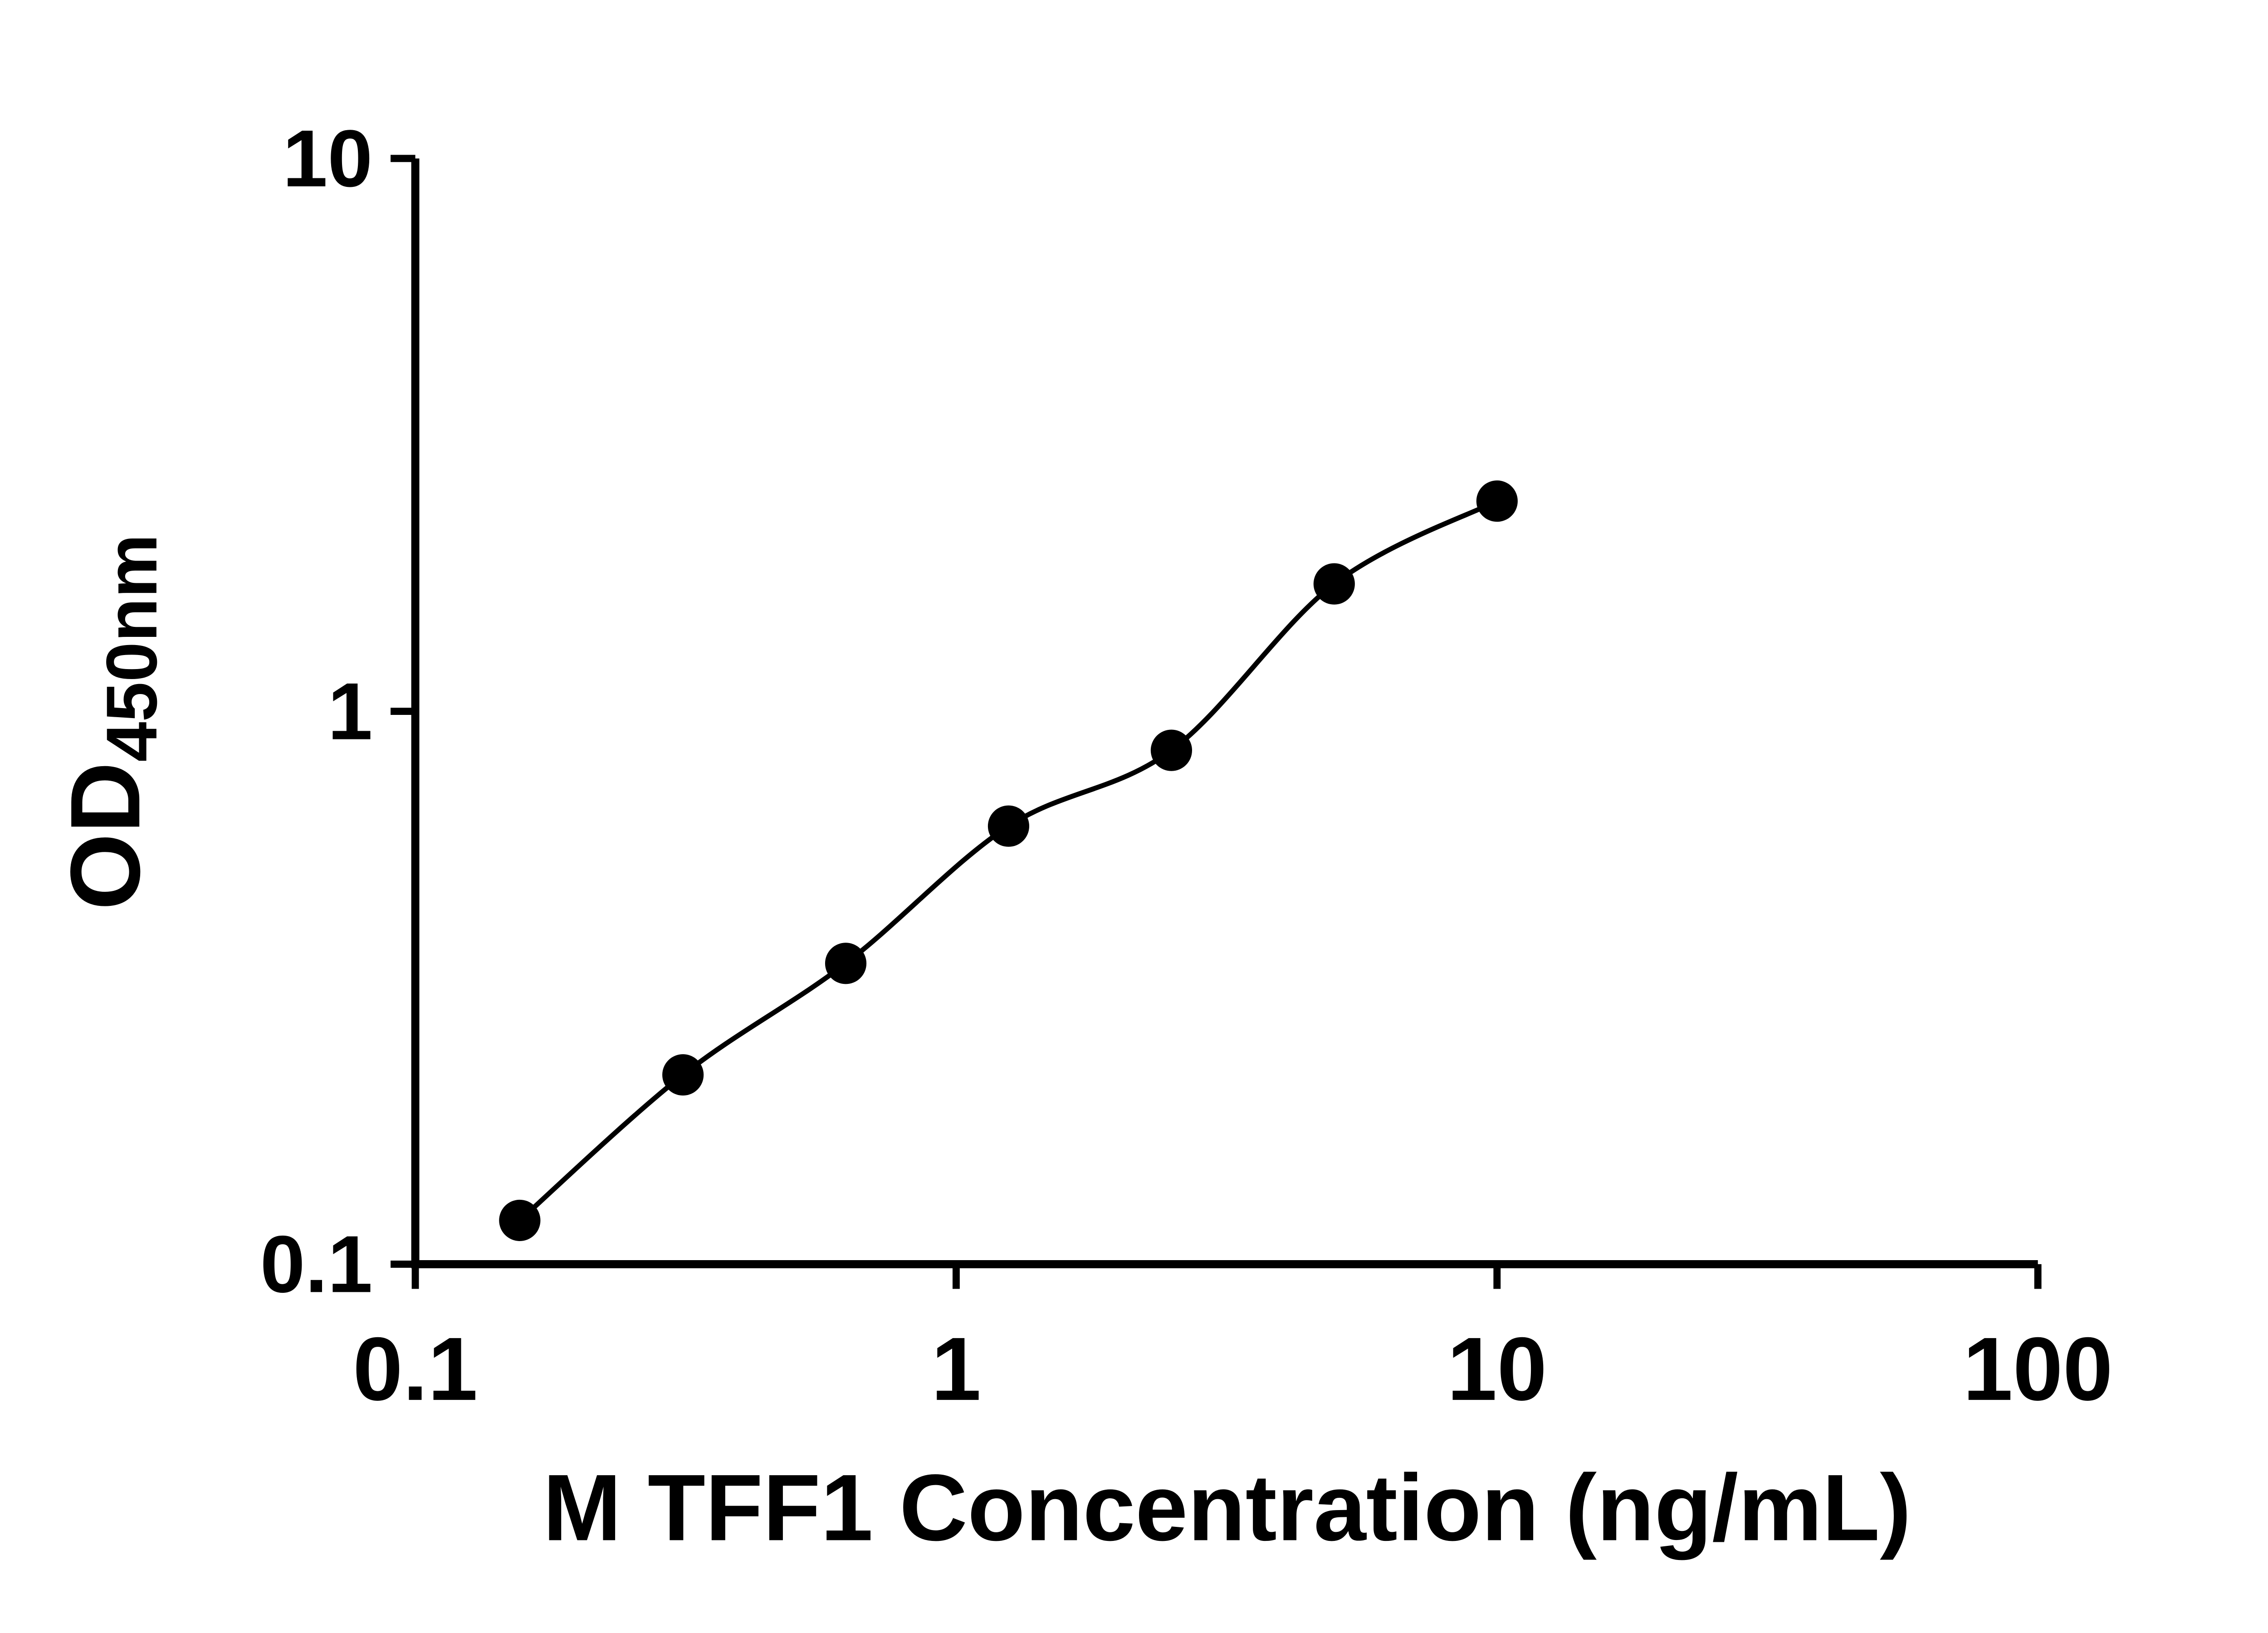 This screenshot has width=2268, height=1633. What do you see at coordinates (1233, 1369) in the screenshot?
I see `x-tick-labels: 0.1 1 10 100` at bounding box center [1233, 1369].